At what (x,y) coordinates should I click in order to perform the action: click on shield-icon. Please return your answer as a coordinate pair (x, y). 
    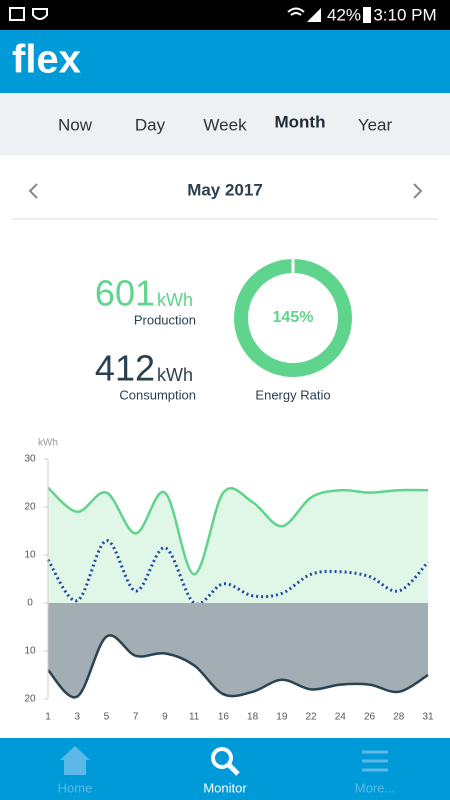
    Looking at the image, I should click on (40, 14).